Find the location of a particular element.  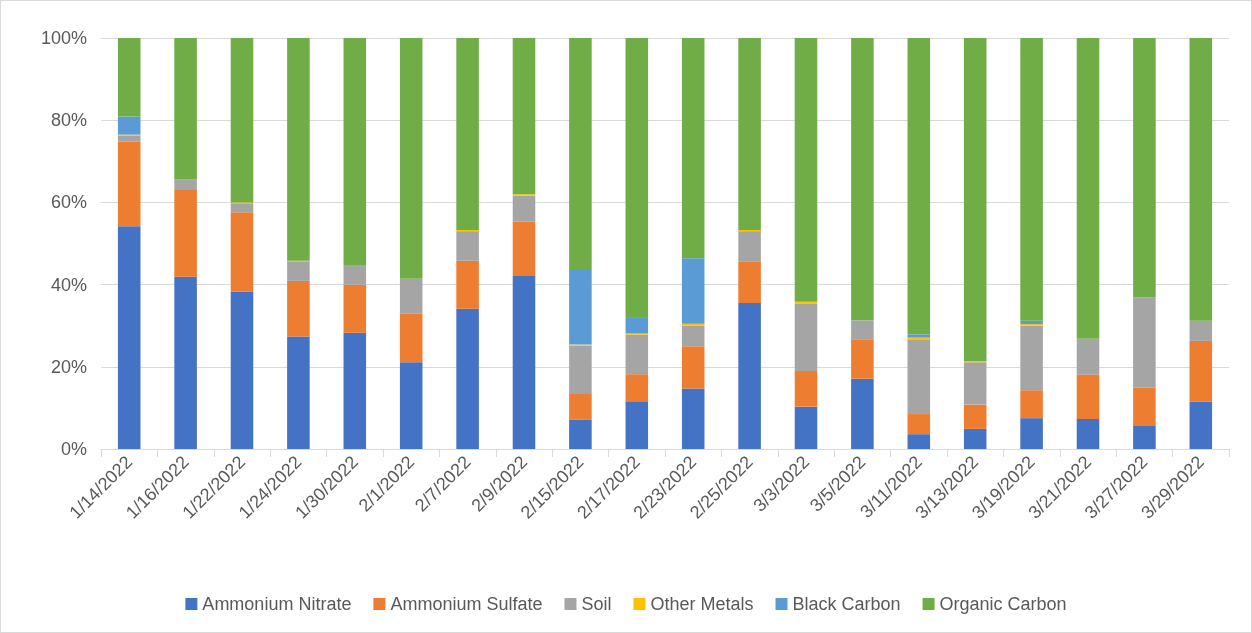

y-tick-label: 80% is located at coordinates (68, 120).